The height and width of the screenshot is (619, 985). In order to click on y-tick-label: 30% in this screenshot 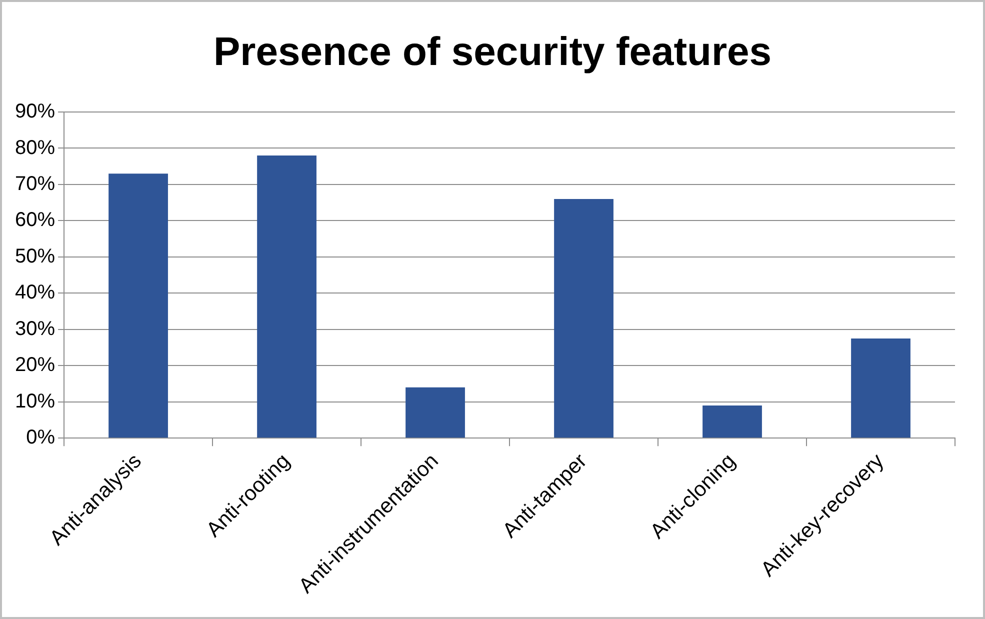, I will do `click(35, 329)`.